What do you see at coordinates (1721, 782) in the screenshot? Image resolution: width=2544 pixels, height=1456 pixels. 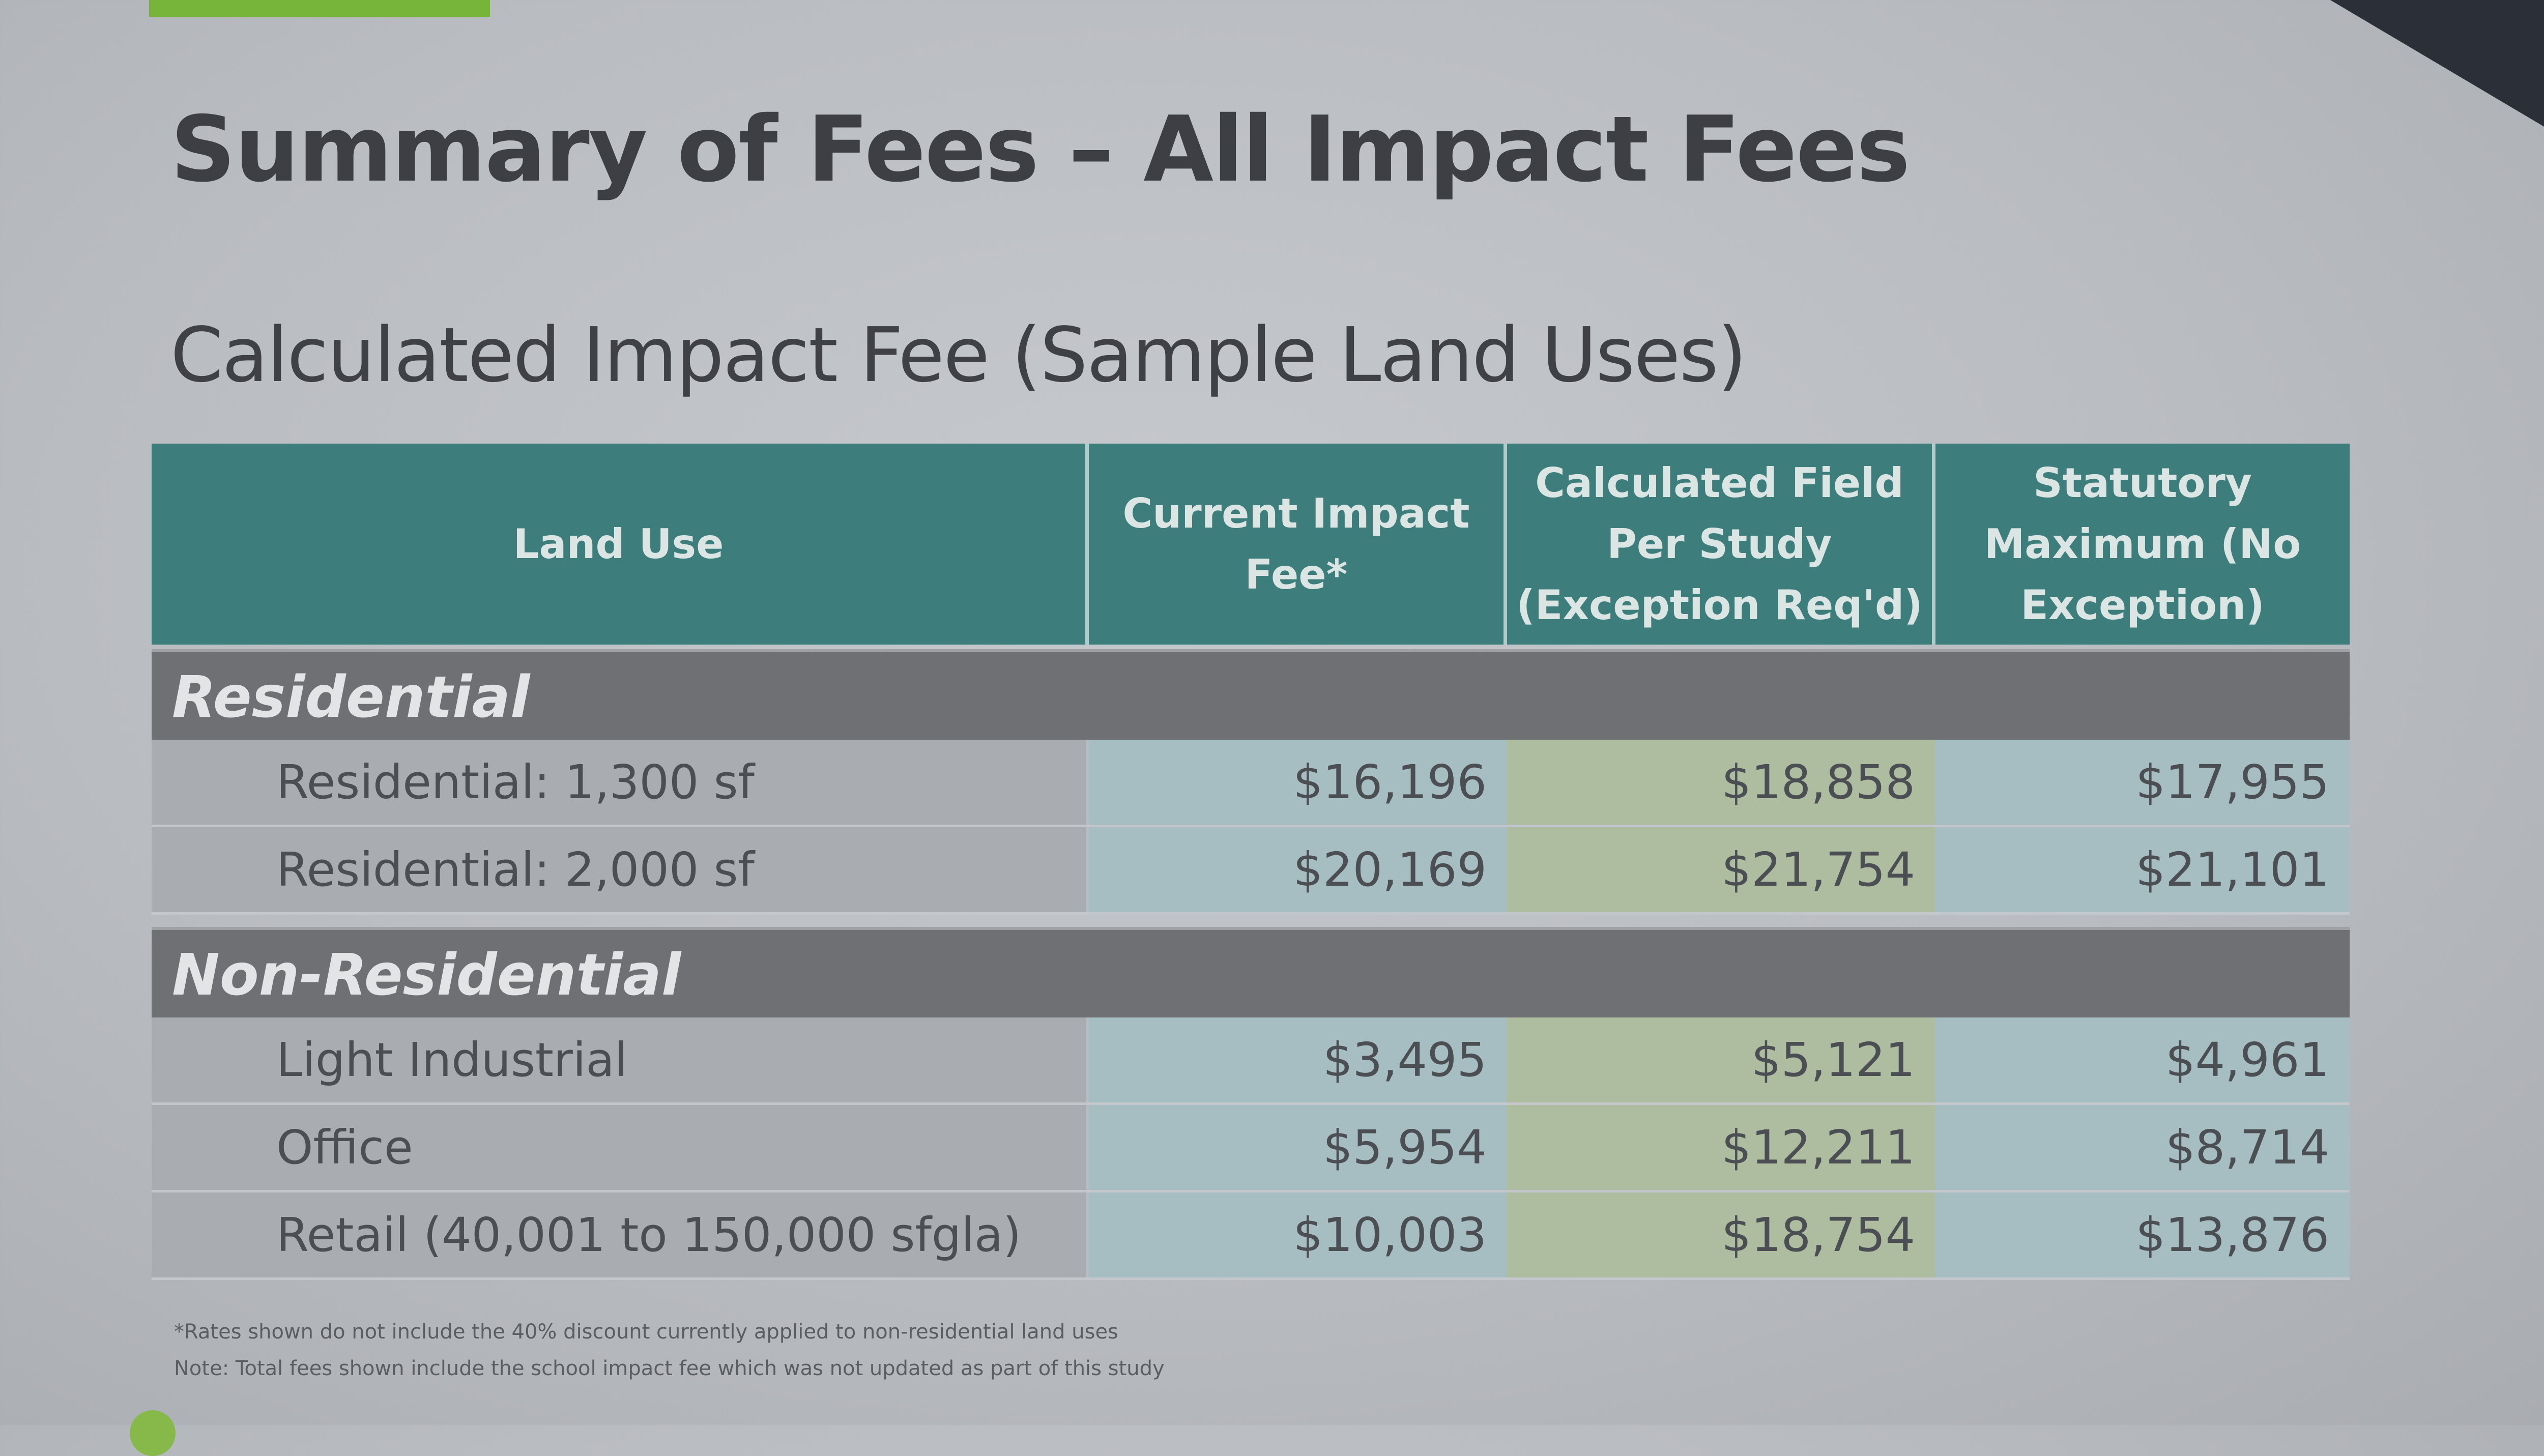 I see `calculated-fee-cell: $18,858` at bounding box center [1721, 782].